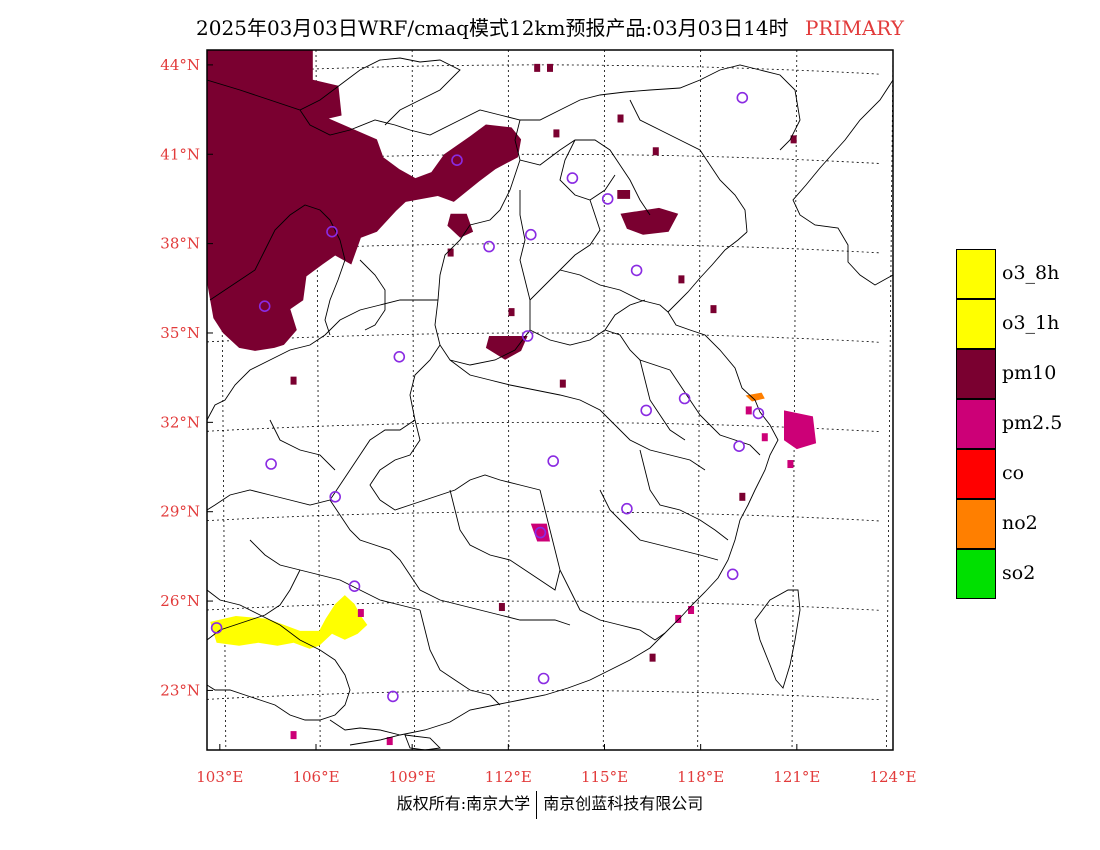  I want to click on lat-label: 26°N, so click(180, 601).